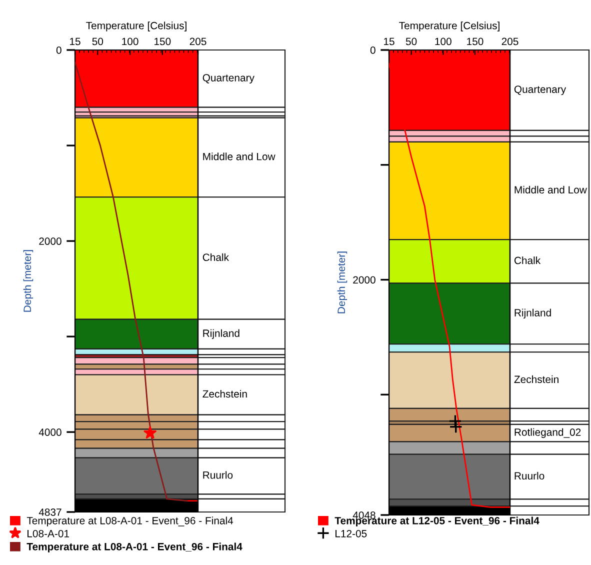  What do you see at coordinates (50, 432) in the screenshot?
I see `y-tick-label: 4000` at bounding box center [50, 432].